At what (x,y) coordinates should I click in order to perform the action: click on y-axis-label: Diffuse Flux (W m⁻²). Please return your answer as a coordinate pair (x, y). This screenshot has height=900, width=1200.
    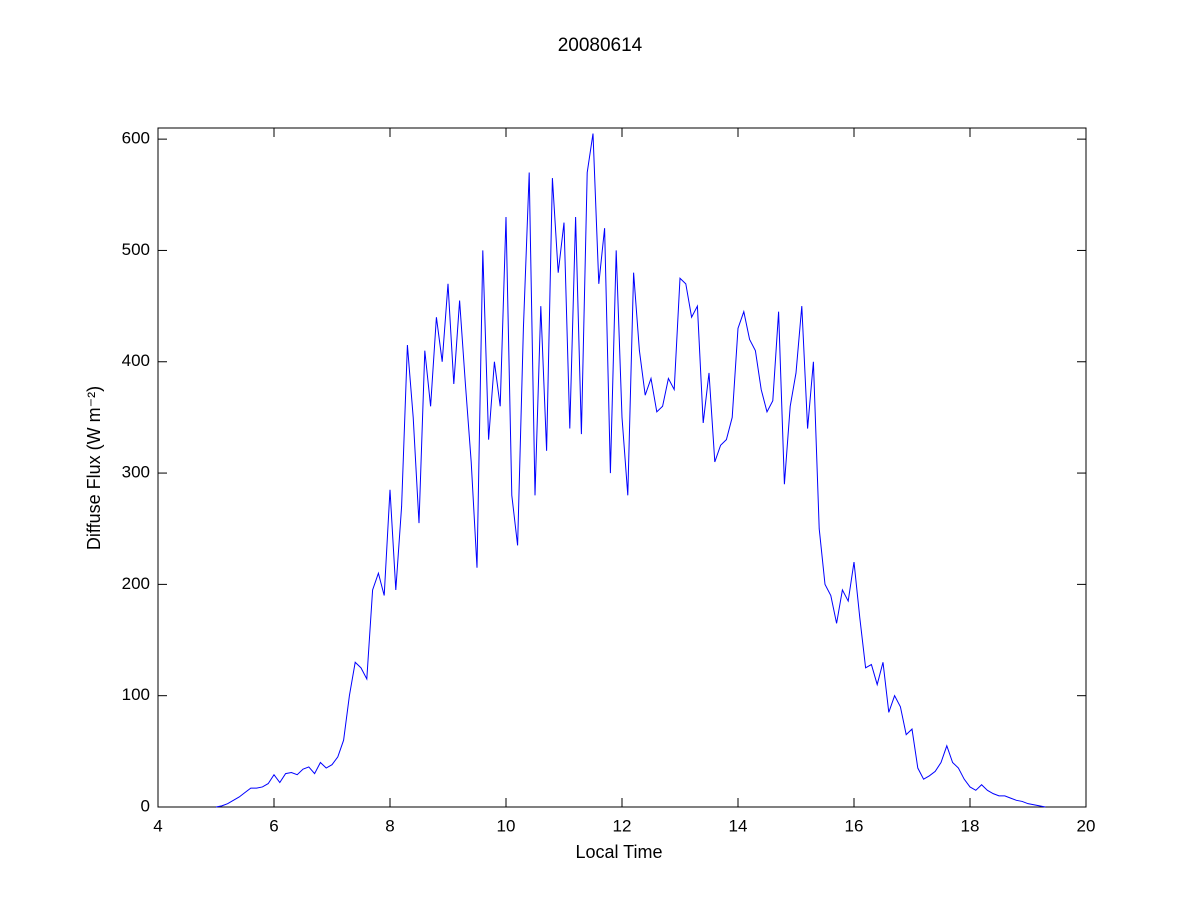
    Looking at the image, I should click on (94, 468).